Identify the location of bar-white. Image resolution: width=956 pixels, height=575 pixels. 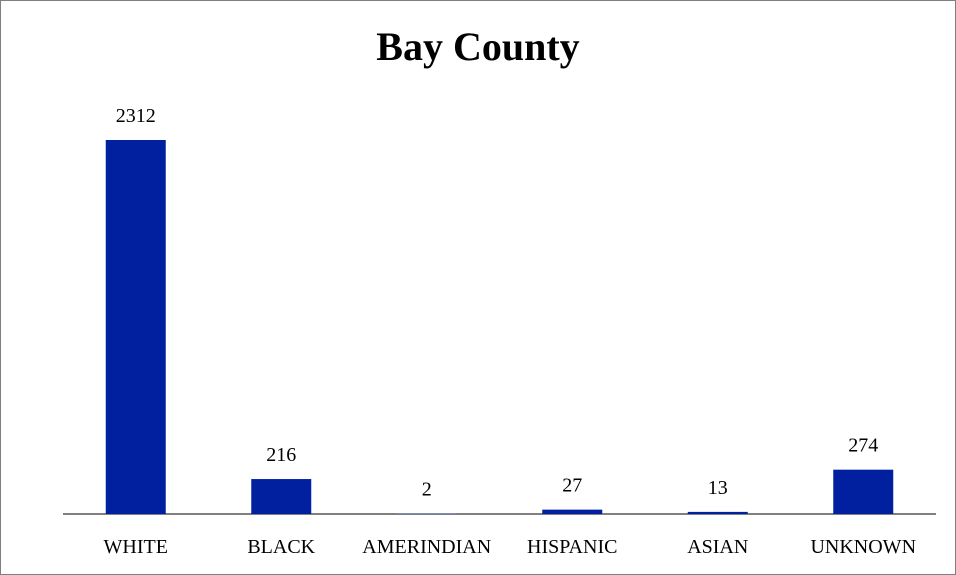
(135, 327).